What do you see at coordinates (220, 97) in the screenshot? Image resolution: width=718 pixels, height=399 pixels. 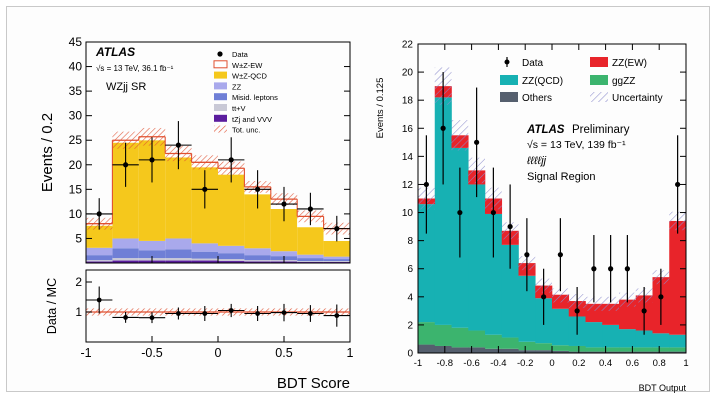 I see `legend-swatch-misid-leptons` at bounding box center [220, 97].